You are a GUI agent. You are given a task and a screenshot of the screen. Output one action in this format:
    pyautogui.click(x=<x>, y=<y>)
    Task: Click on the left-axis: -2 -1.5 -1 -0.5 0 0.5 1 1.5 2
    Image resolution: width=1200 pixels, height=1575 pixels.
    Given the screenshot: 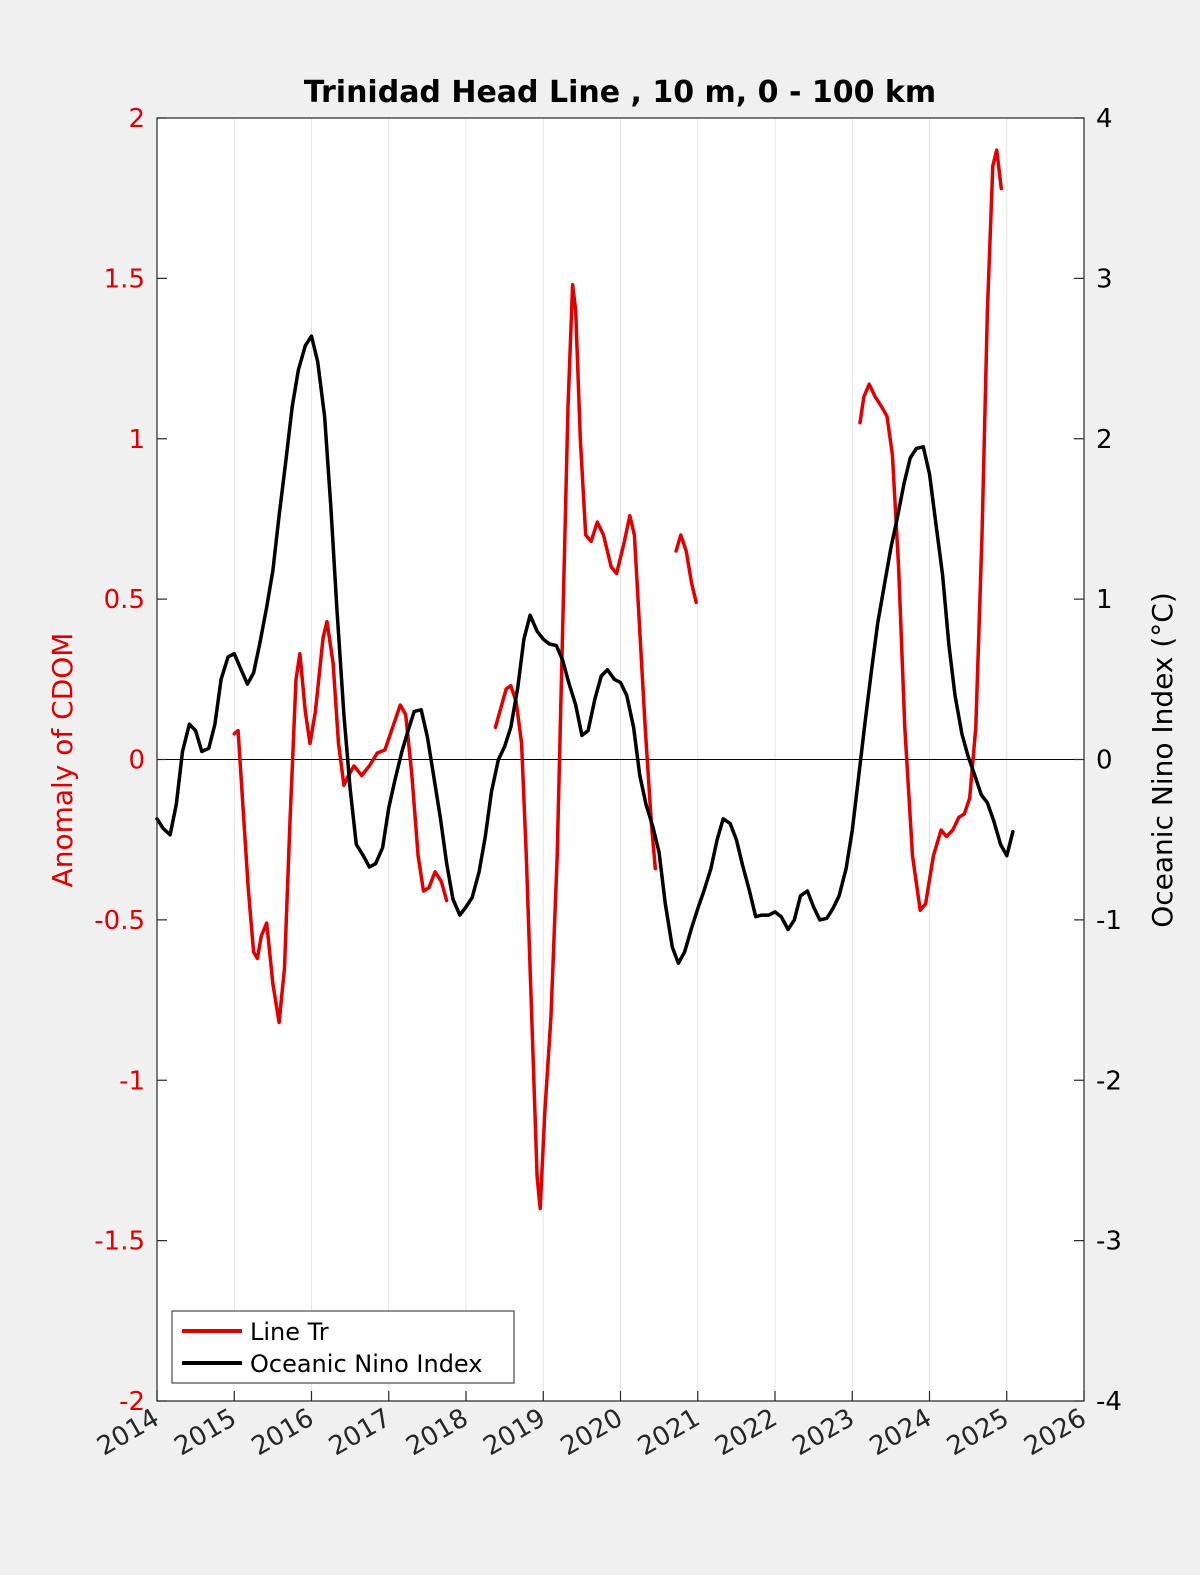 What is the action you would take?
    pyautogui.click(x=130, y=760)
    